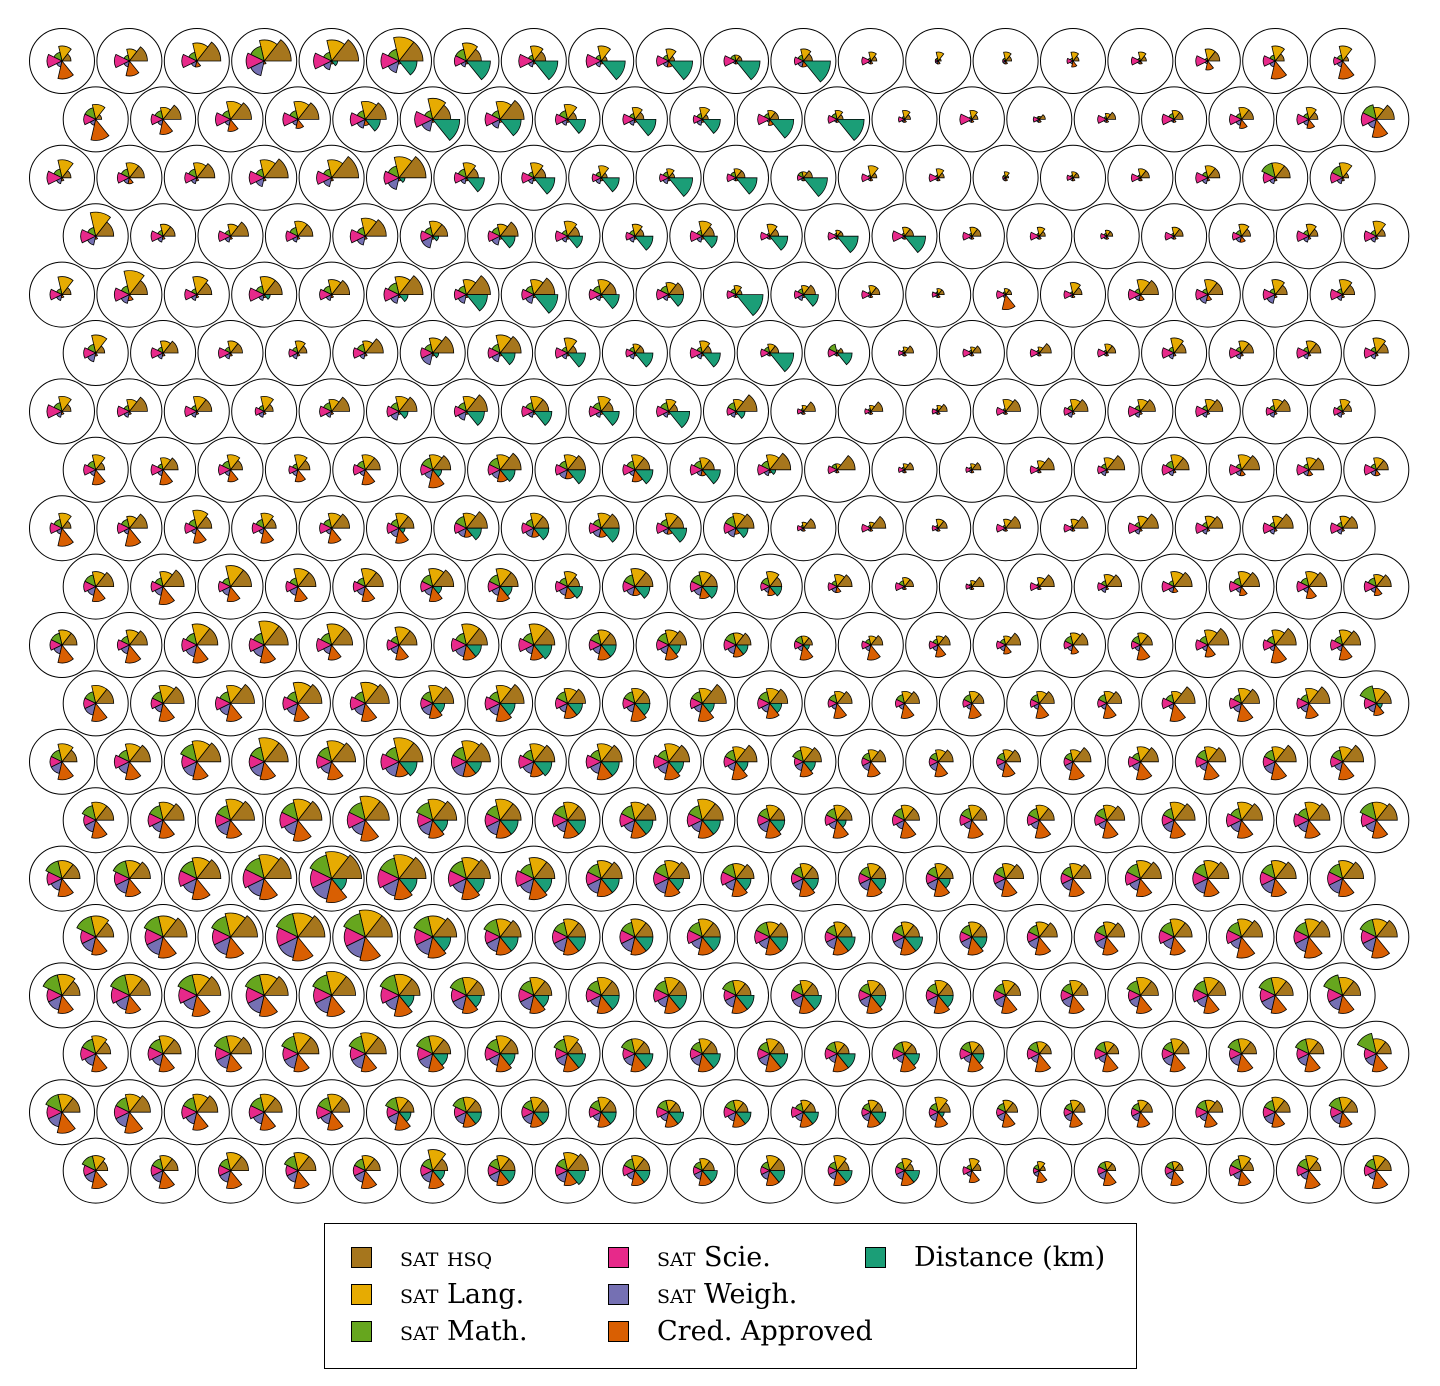 The width and height of the screenshot is (1440, 1386). I want to click on legend-prefix: sat, so click(419, 1294).